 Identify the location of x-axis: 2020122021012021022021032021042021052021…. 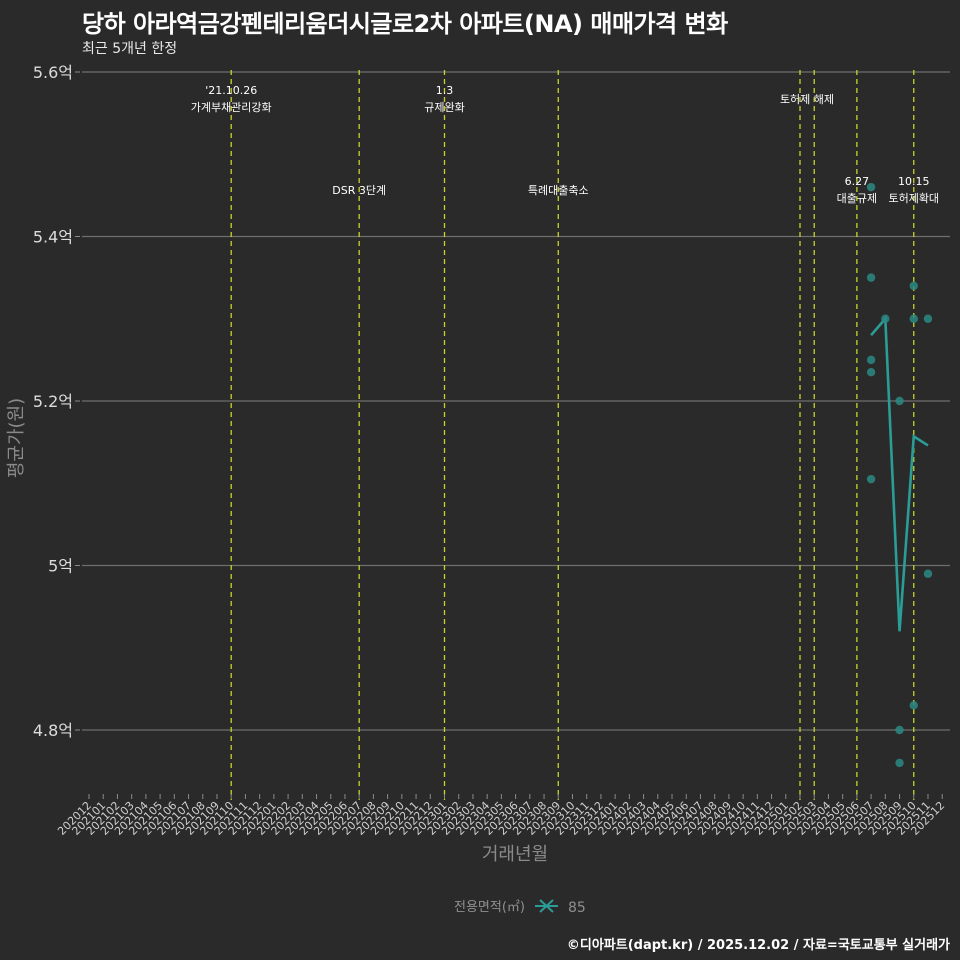
(501, 816).